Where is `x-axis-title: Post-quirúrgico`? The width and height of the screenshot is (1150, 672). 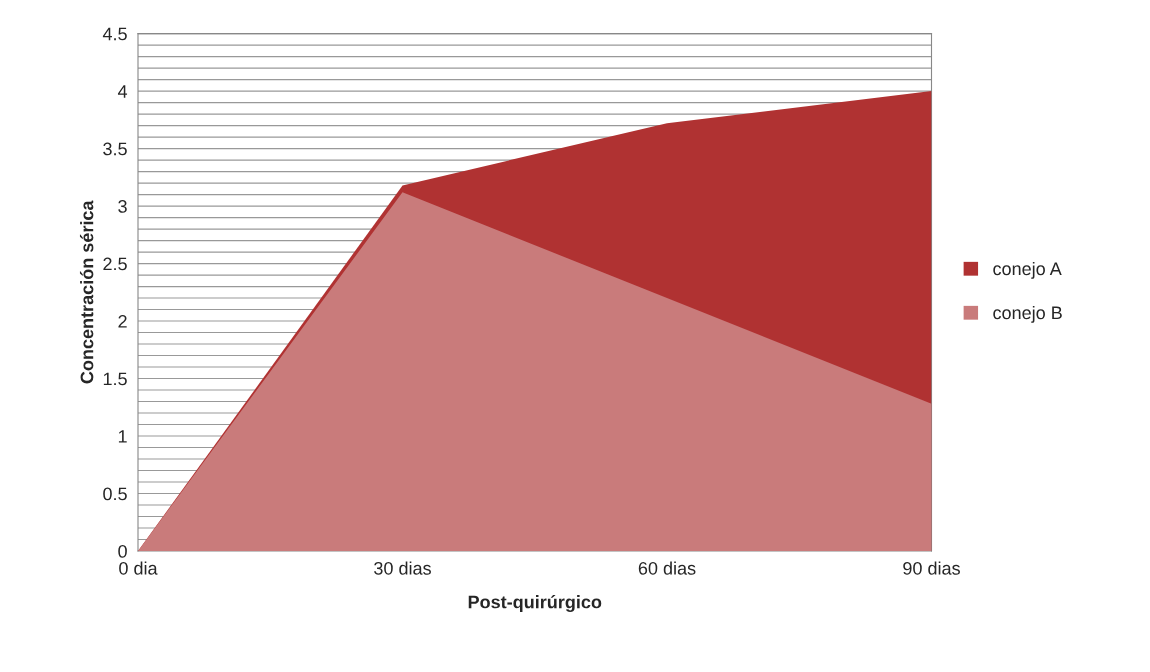 x-axis-title: Post-quirúrgico is located at coordinates (535, 603).